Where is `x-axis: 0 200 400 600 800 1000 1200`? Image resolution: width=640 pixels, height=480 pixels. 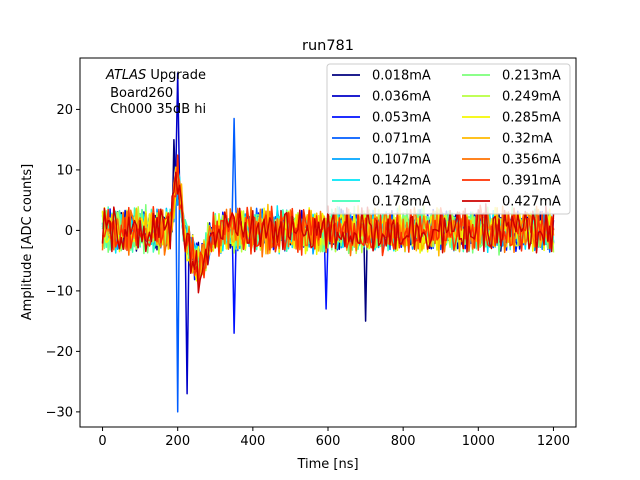 x-axis: 0 200 400 600 800 1000 1200 is located at coordinates (334, 438).